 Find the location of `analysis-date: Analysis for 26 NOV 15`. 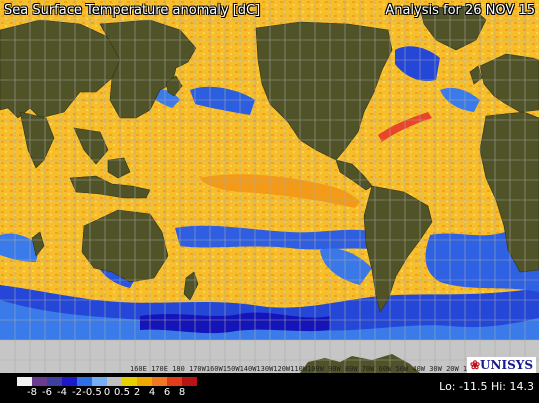

analysis-date: Analysis for 26 NOV 15 is located at coordinates (460, 10).